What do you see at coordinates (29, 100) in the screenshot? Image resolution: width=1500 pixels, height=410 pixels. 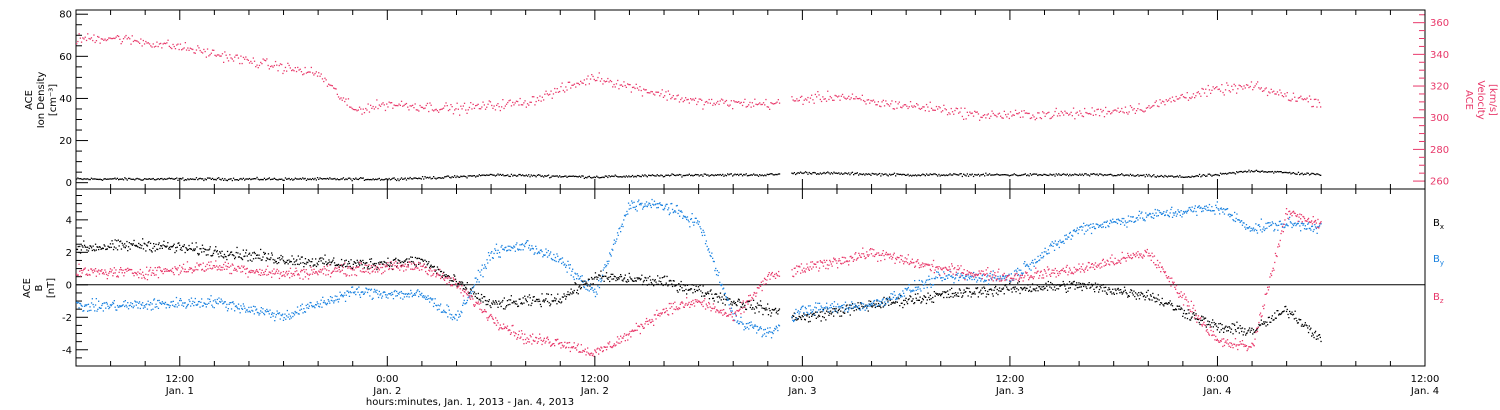 I see `density-axis-label-line1: ACE` at bounding box center [29, 100].